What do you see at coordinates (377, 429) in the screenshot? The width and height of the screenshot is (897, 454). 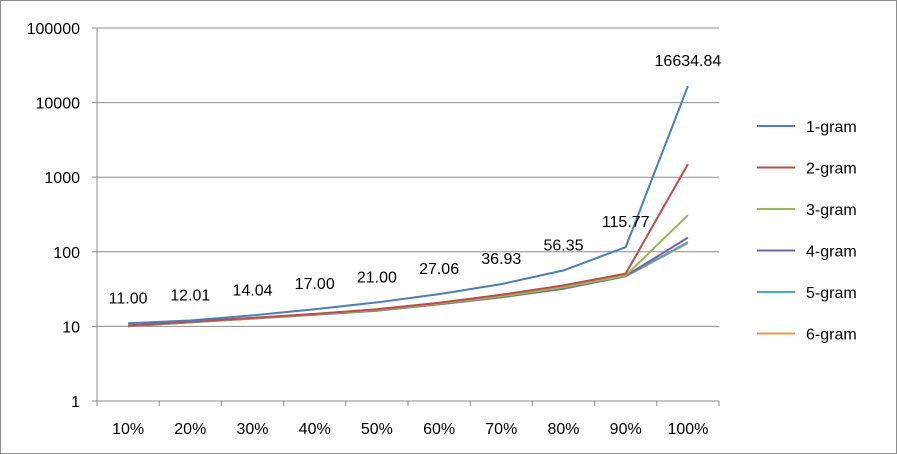 I see `x-tick-label: 50%` at bounding box center [377, 429].